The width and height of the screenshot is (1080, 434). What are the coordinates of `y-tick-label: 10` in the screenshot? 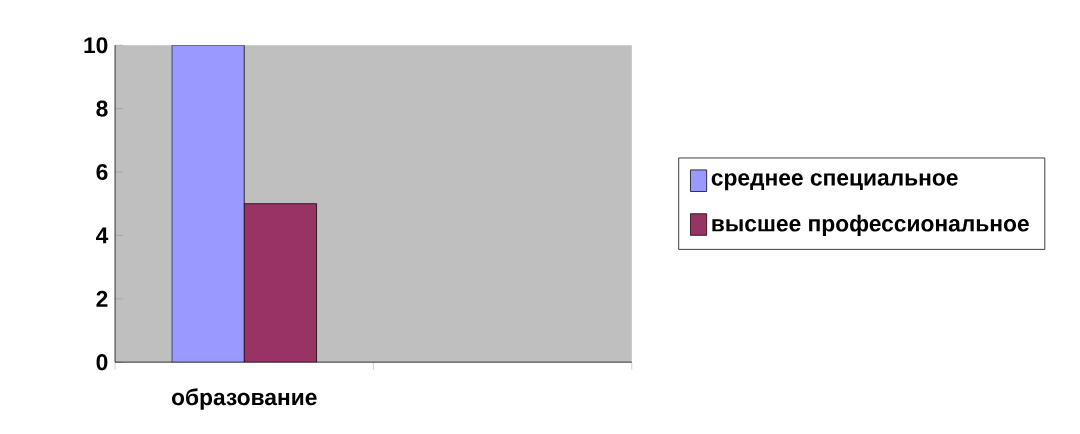 It's located at (96, 45).